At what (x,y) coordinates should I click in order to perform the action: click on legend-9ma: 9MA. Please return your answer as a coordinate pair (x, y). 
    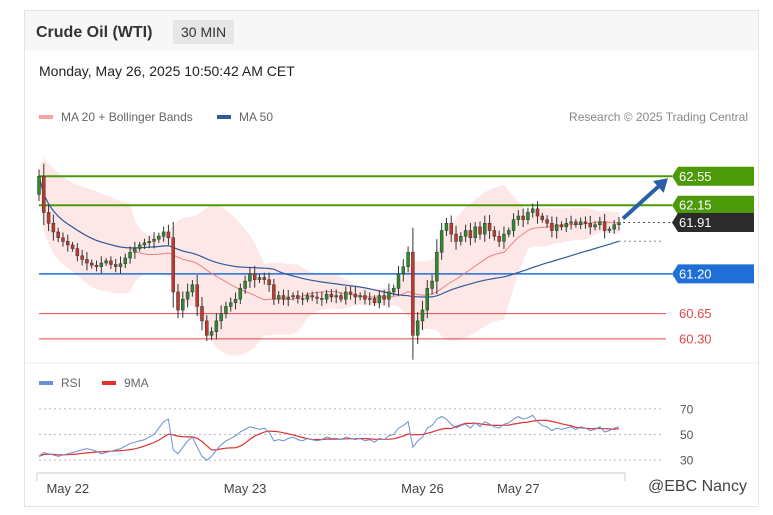
    Looking at the image, I should click on (125, 383).